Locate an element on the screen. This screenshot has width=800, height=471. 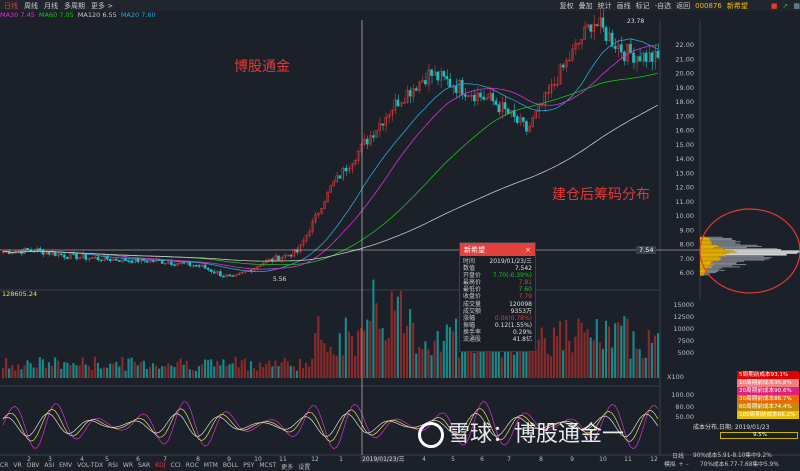
cost-legend-item: 5周期前成本93.1% is located at coordinates (768, 375).